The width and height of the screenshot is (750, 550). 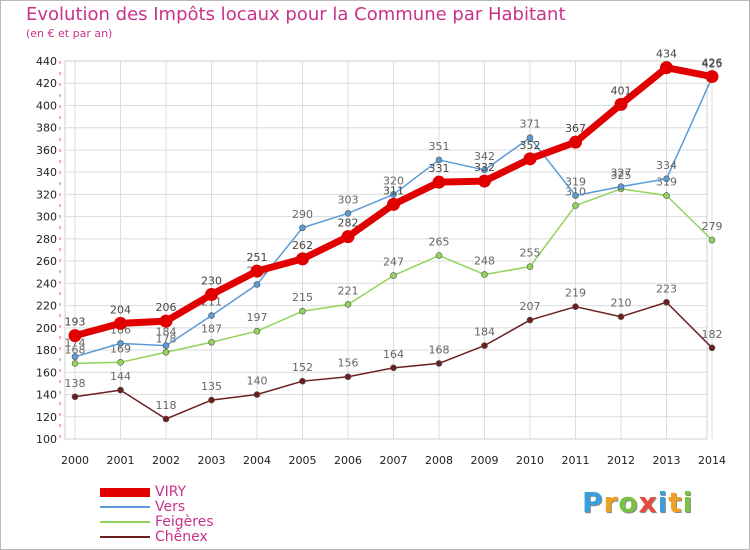 What do you see at coordinates (46, 306) in the screenshot?
I see `y-tick-label: 220` at bounding box center [46, 306].